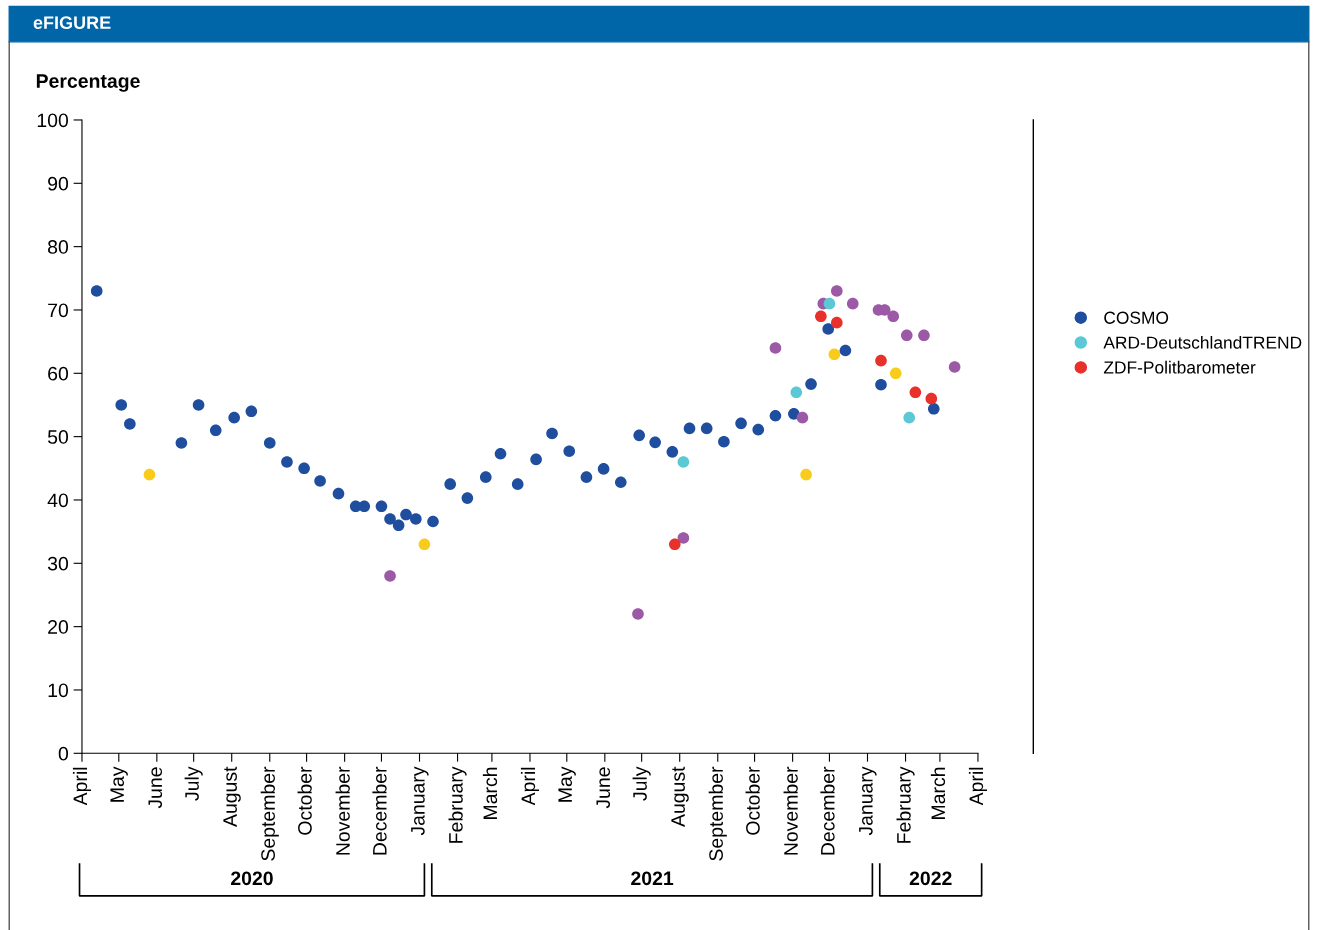 This screenshot has height=930, width=1318. Describe the element at coordinates (1202, 342) in the screenshot. I see `legend-label: ARD-DeutschlandTREND` at that location.